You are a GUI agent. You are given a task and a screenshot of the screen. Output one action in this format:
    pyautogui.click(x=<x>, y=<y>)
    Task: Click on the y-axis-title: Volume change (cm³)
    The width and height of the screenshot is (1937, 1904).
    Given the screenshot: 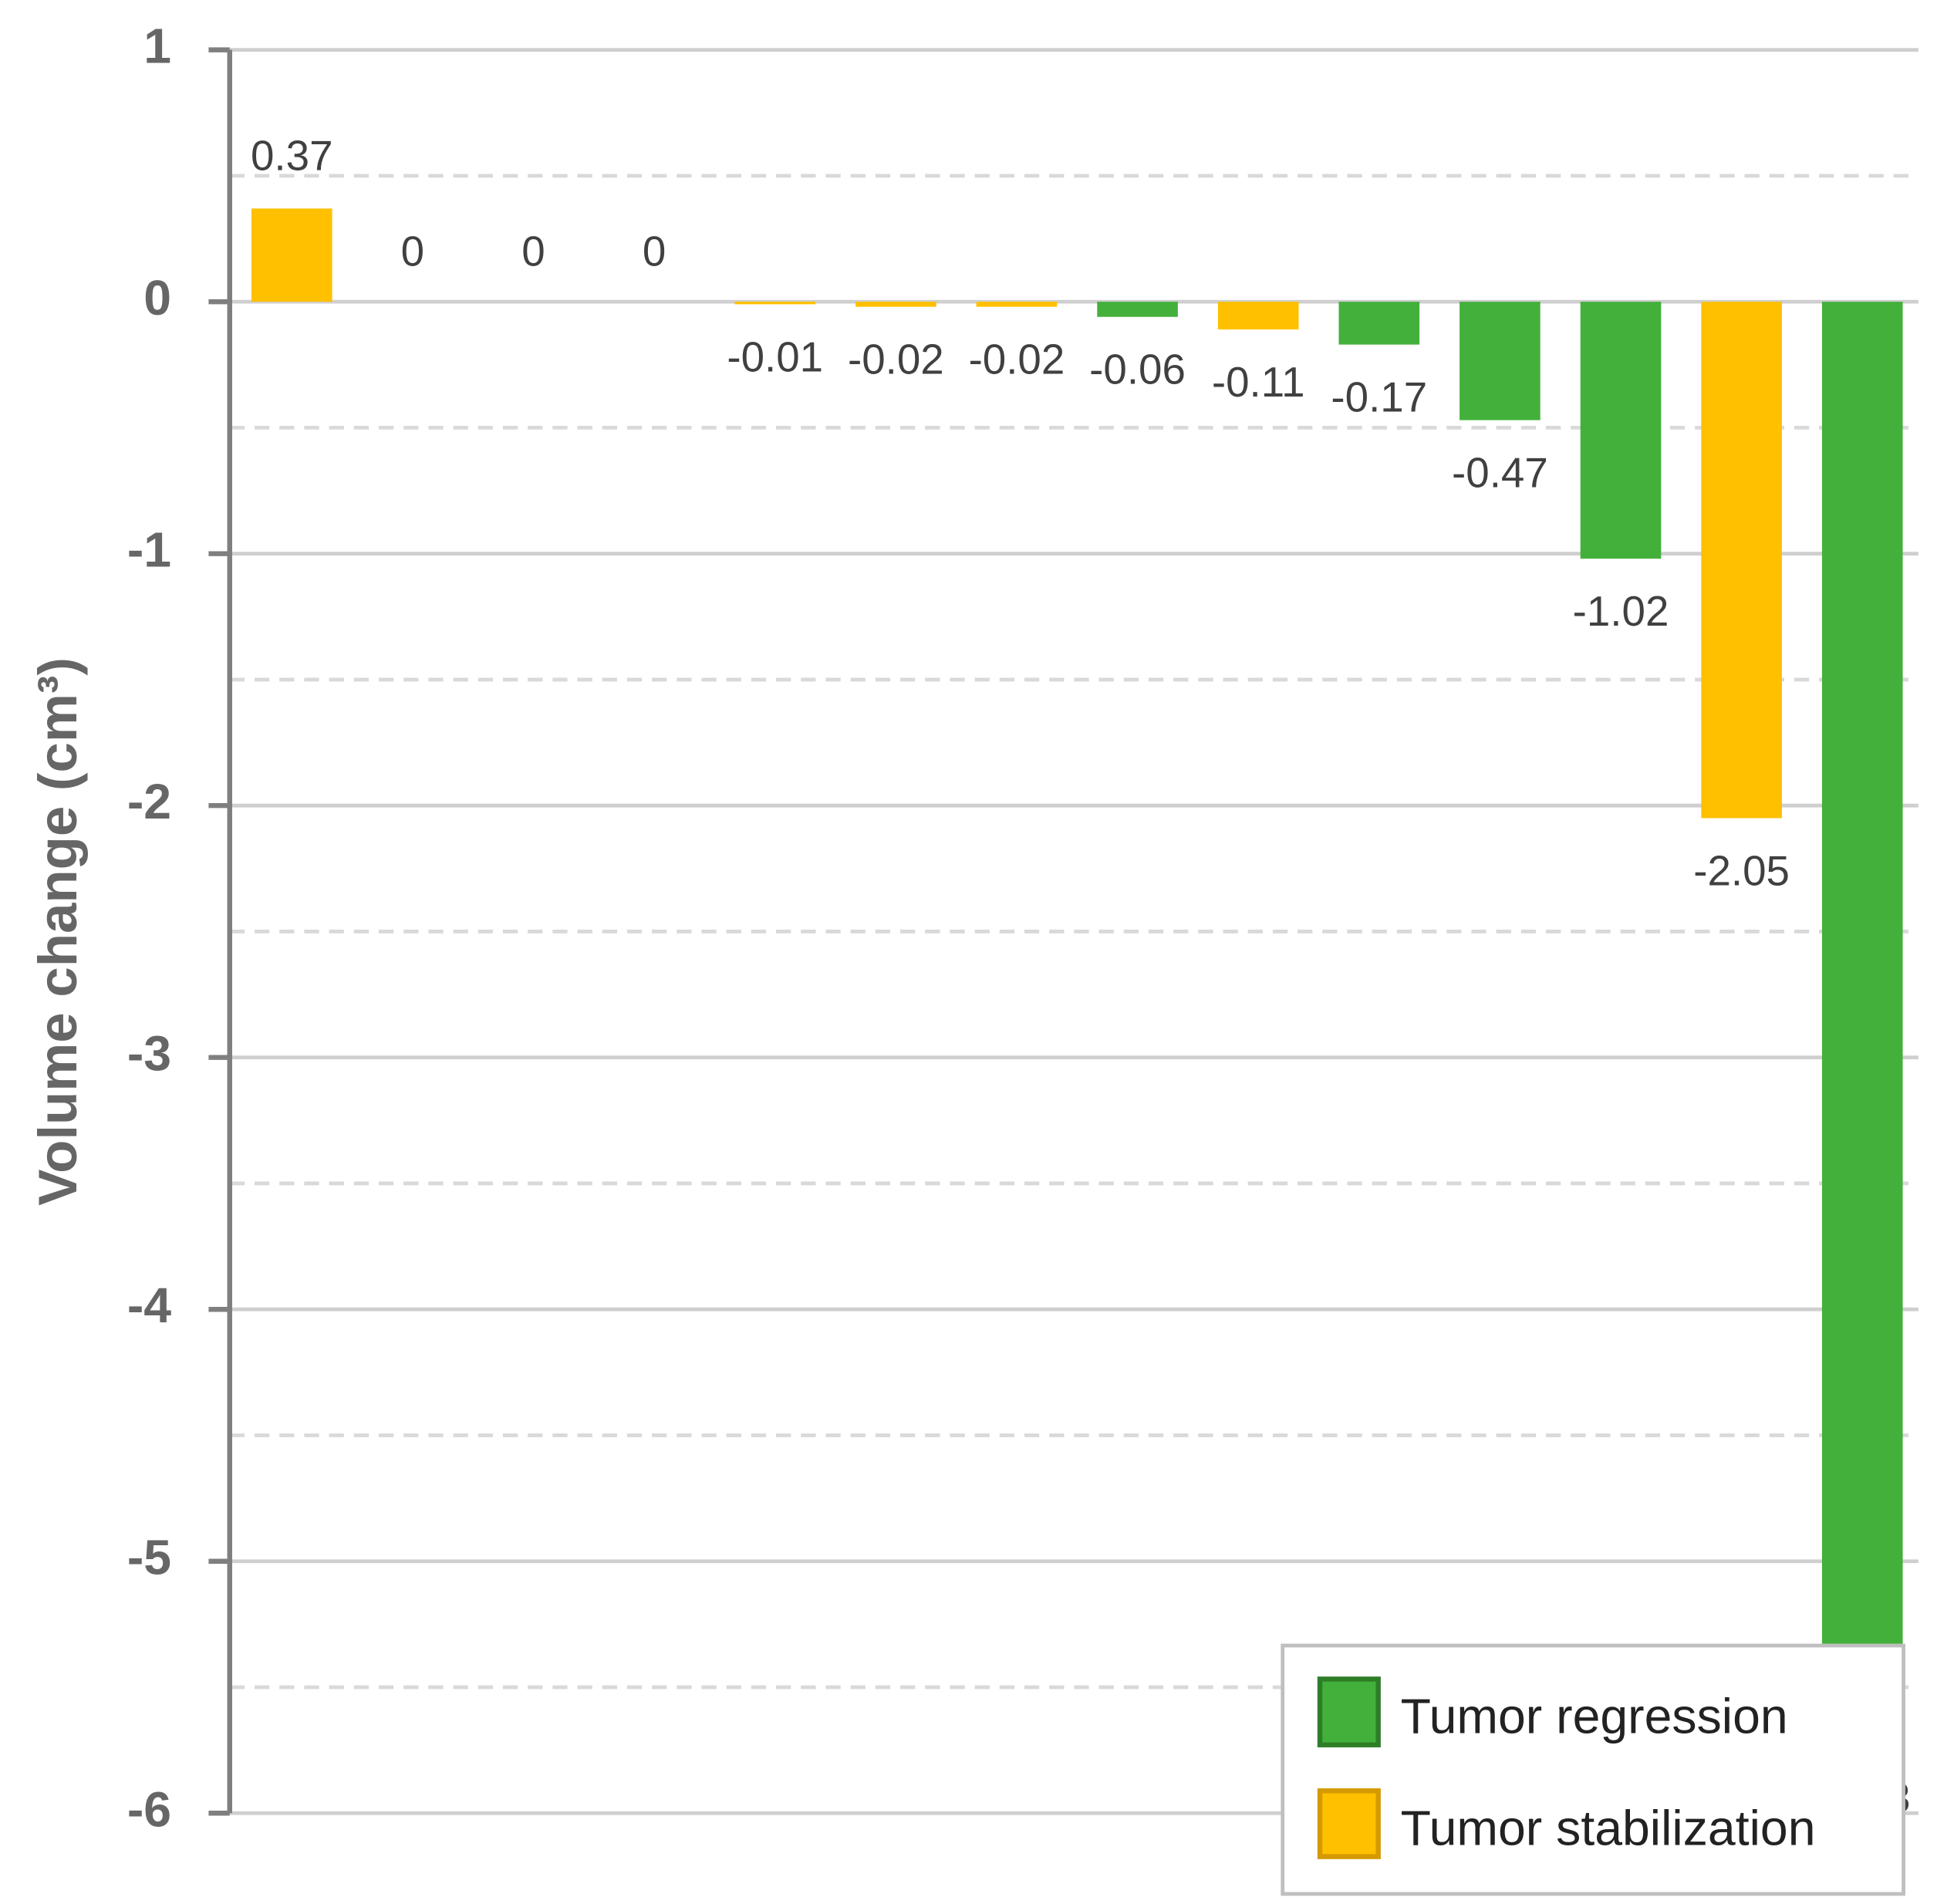 What is the action you would take?
    pyautogui.click(x=58, y=931)
    